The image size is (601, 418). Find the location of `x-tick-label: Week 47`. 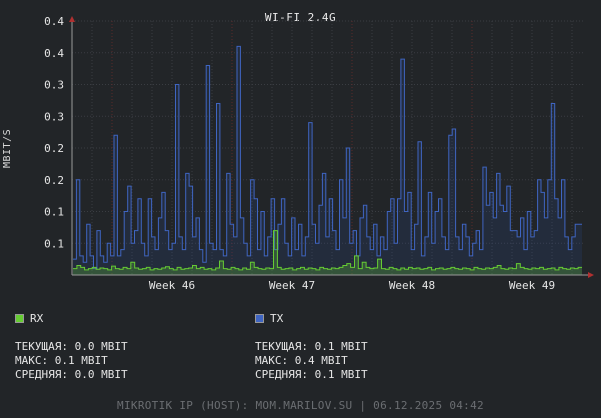

x-tick-label: Week 47 is located at coordinates (292, 285).